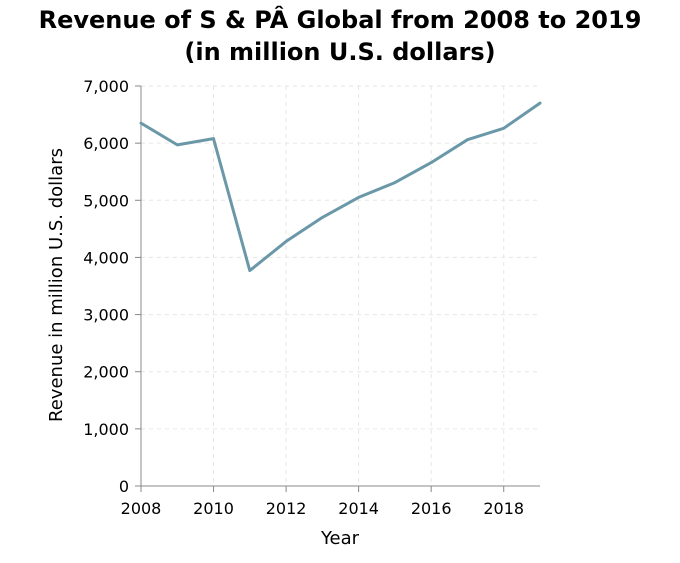 The height and width of the screenshot is (563, 680). I want to click on y-tick-label-2: 2,000, so click(106, 372).